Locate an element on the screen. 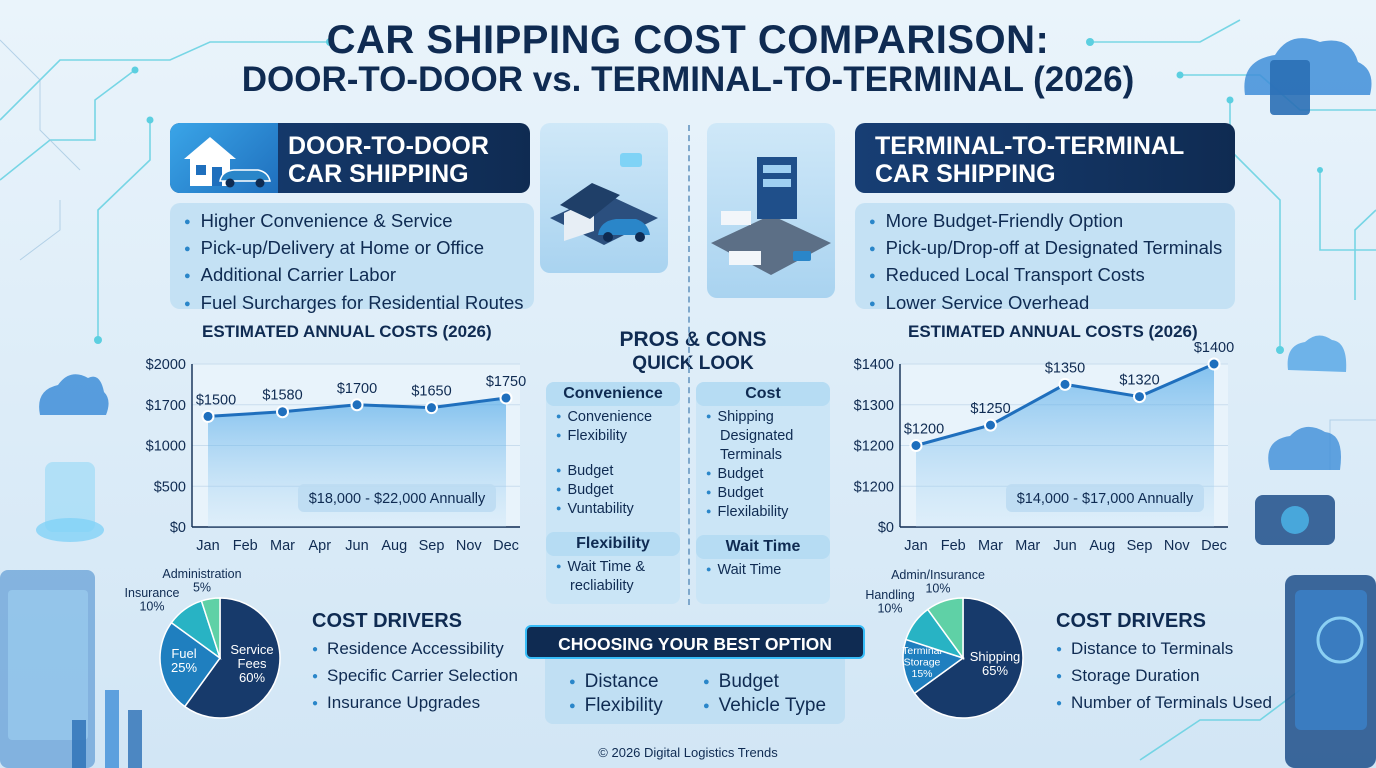 The height and width of the screenshot is (768, 1376). door-drivers-title: COST DRIVERS is located at coordinates (387, 621).